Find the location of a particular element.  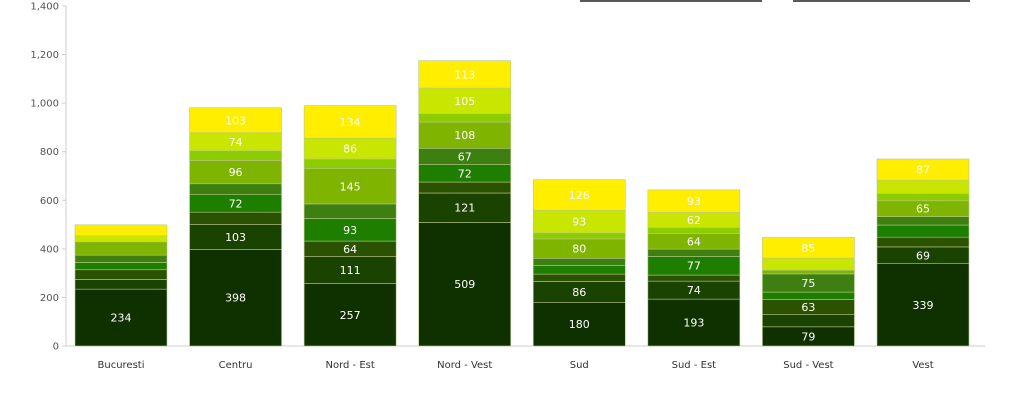

x-category-label: Nord - Est is located at coordinates (349, 365).